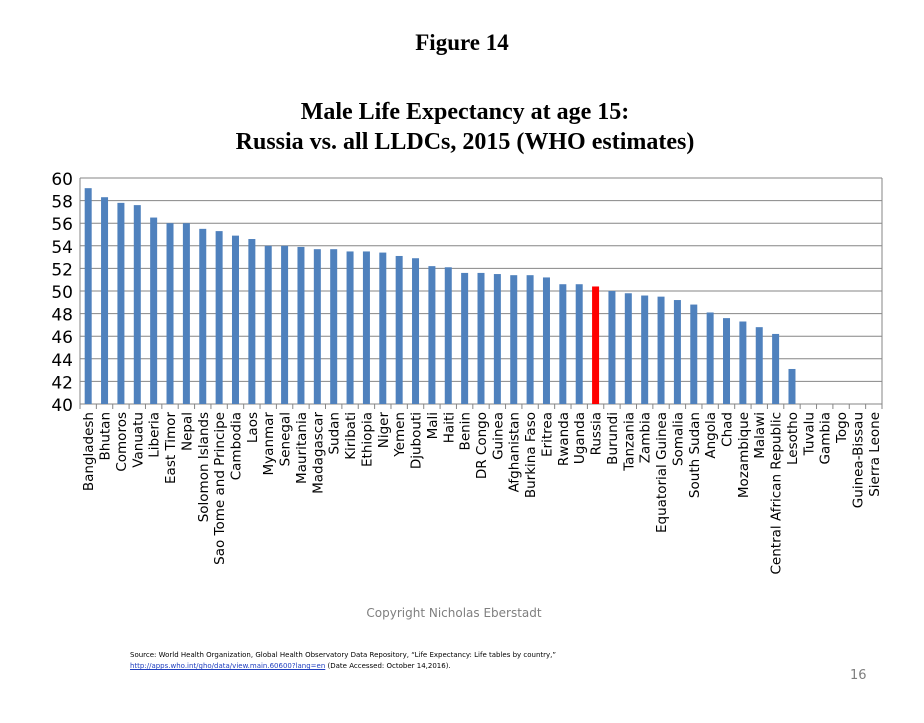  I want to click on bar-solomon-islands, so click(203, 316).